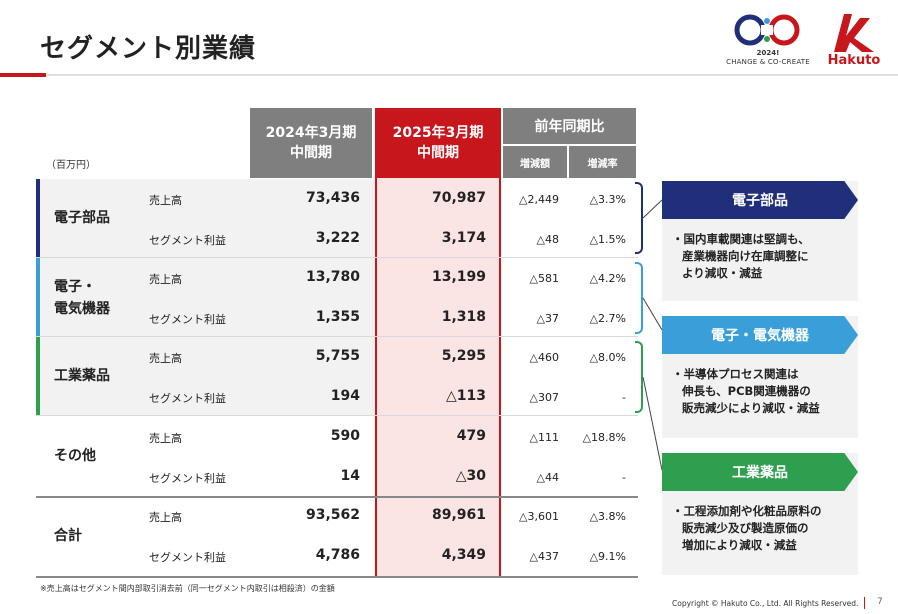  I want to click on bracket-connectors, so click(652, 335).